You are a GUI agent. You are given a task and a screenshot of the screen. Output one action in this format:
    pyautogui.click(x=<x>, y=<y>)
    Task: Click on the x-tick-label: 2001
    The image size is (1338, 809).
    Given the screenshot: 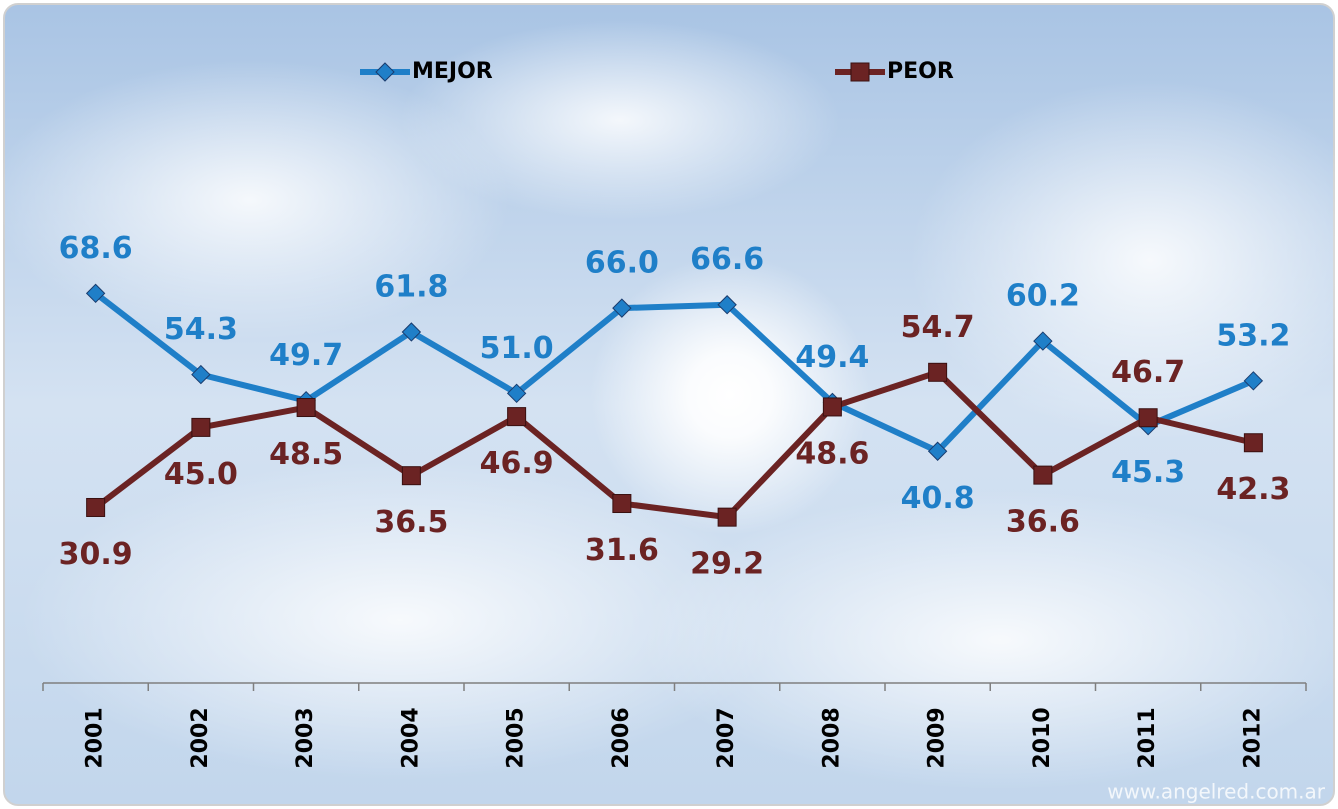 What is the action you would take?
    pyautogui.click(x=95, y=737)
    